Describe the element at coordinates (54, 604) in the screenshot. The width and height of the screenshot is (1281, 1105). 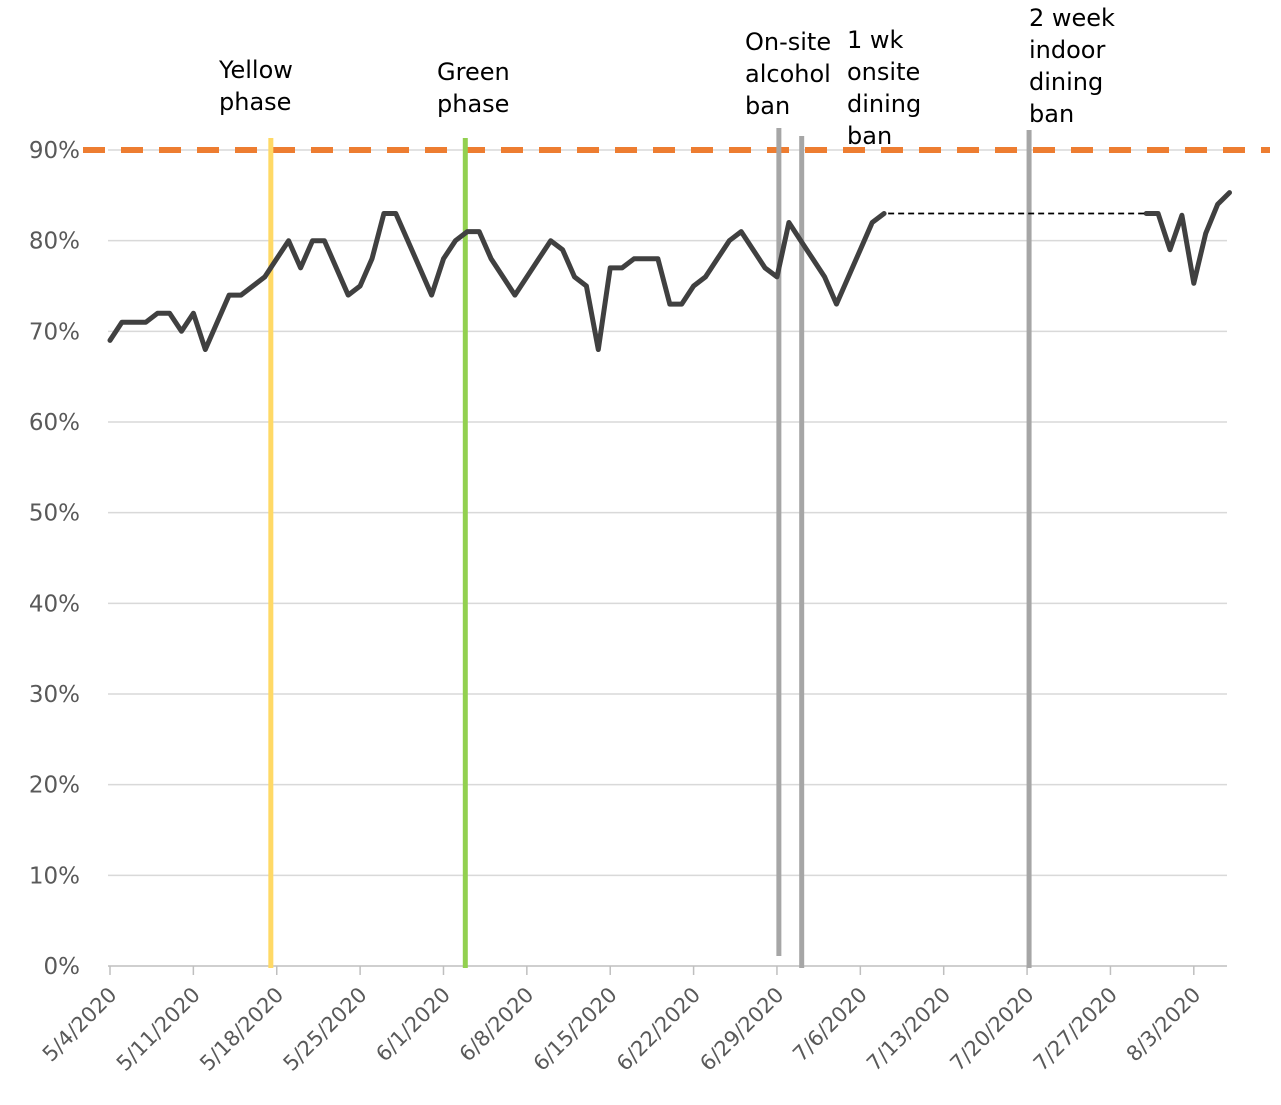
I see `y-tick-label: 40%` at that location.